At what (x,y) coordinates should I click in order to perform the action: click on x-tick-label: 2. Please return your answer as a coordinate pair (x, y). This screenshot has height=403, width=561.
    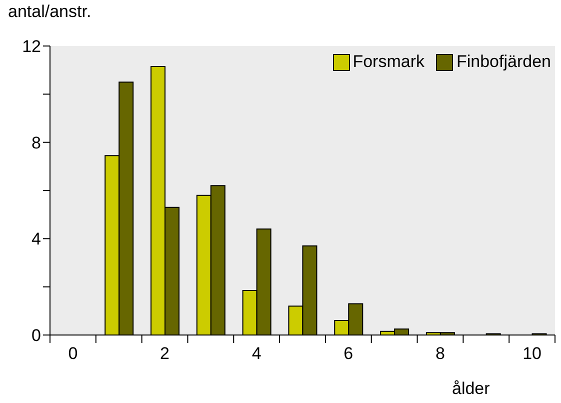
    Looking at the image, I should click on (165, 353).